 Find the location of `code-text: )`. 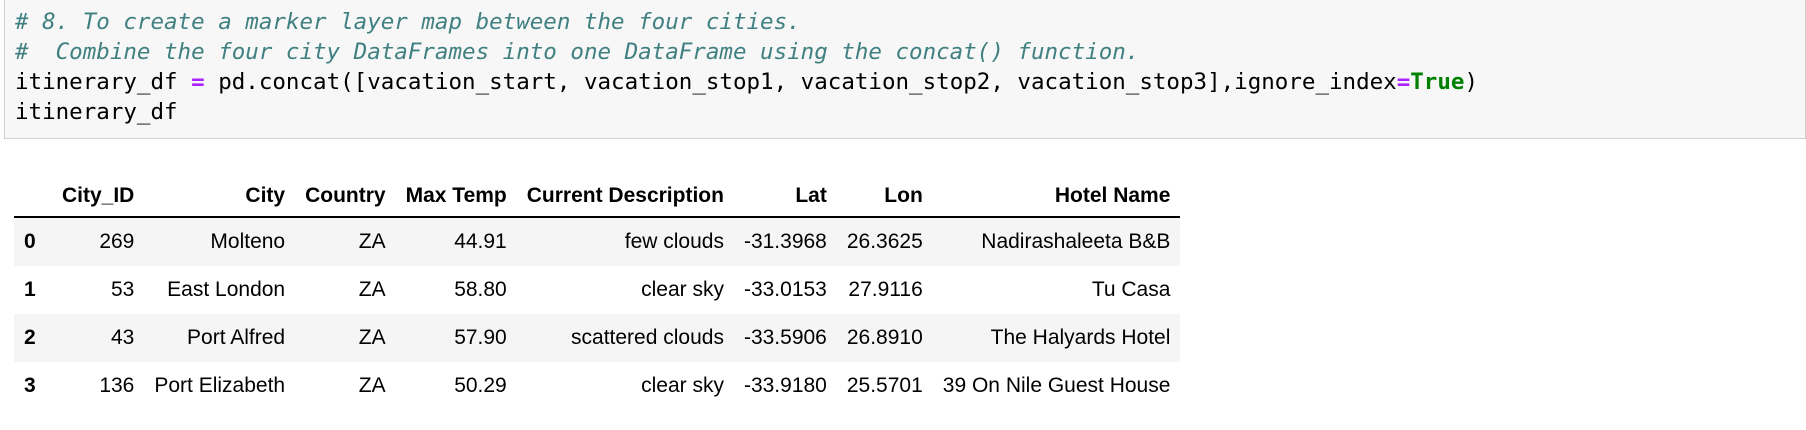

code-text: ) is located at coordinates (1471, 82).